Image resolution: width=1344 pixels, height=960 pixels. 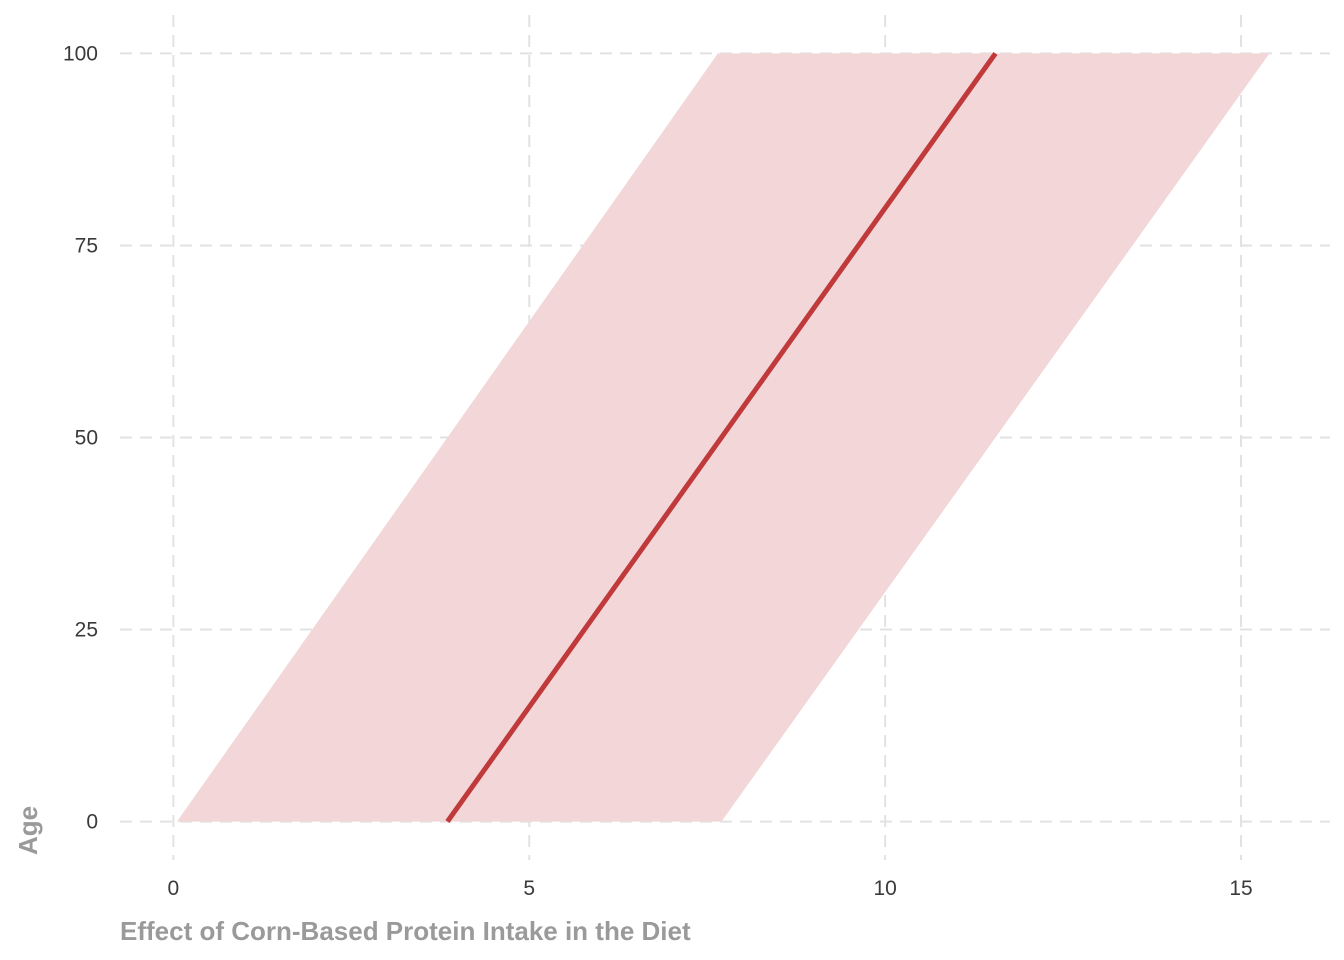 I want to click on y-tick-label: 0, so click(x=92, y=822).